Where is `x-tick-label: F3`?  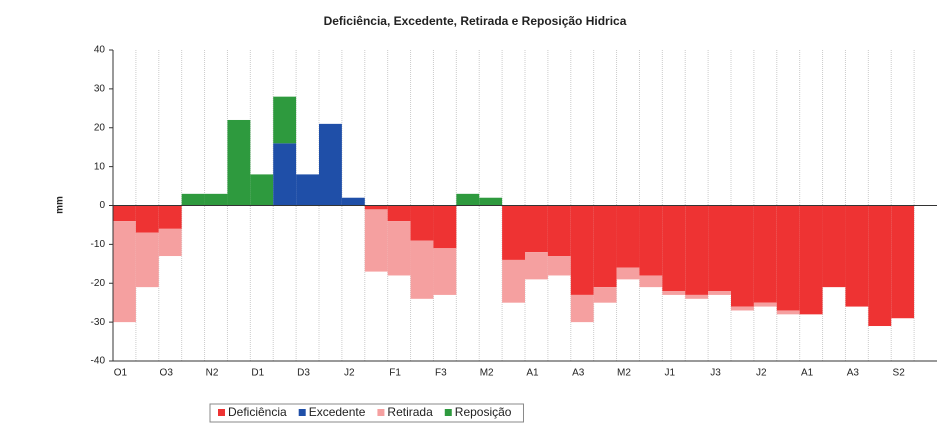
x-tick-label: F3 is located at coordinates (441, 373).